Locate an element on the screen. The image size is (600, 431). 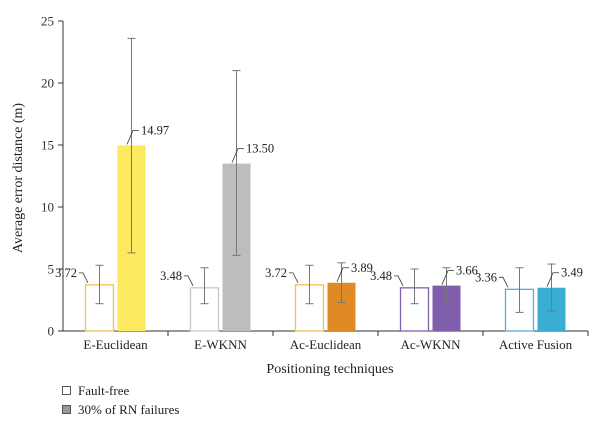
x-tick-label: Active Fusion is located at coordinates (536, 344).